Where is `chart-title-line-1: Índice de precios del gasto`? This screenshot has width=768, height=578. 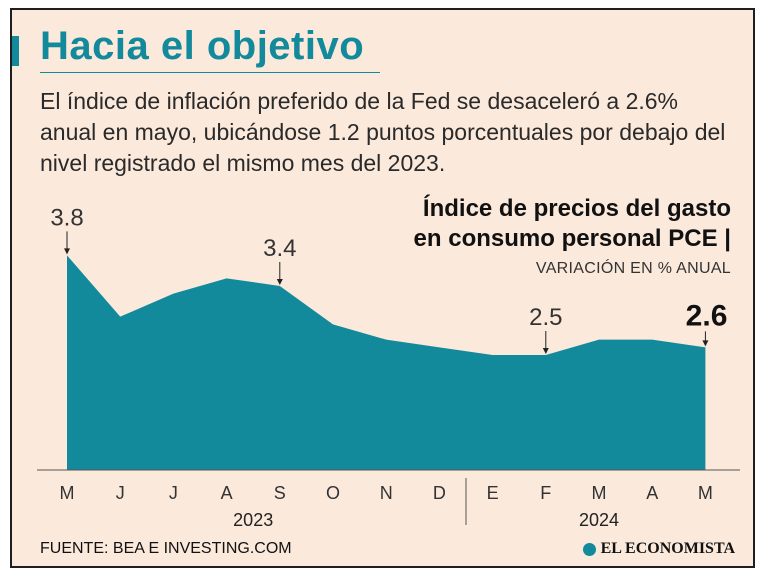 chart-title-line-1: Índice de precios del gasto is located at coordinates (576, 208).